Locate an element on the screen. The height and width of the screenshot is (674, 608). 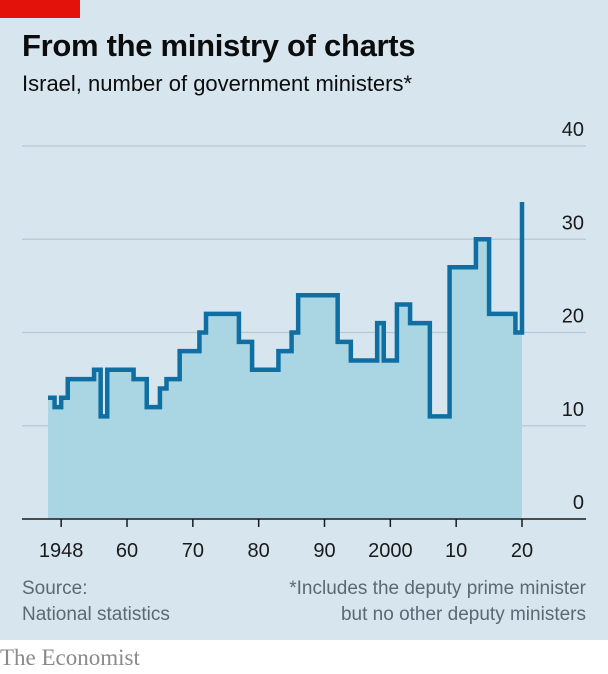
x-tick-label: 20 is located at coordinates (522, 551).